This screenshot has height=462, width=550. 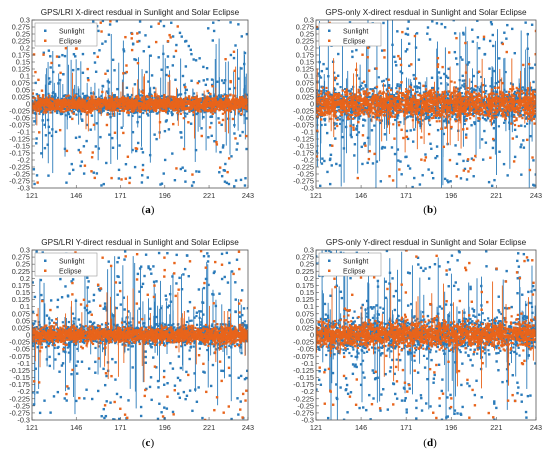 I want to click on x-tick-label: 121, so click(x=32, y=195).